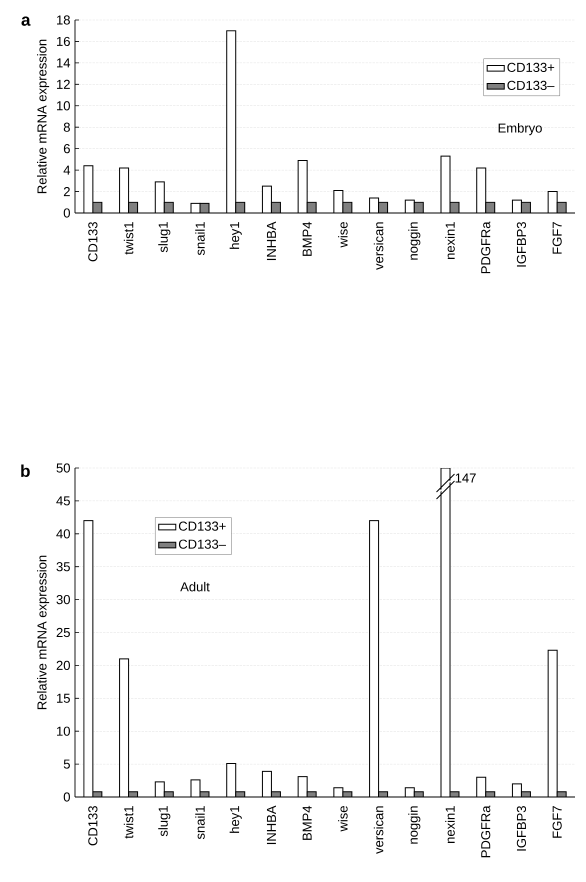 The width and height of the screenshot is (586, 882). What do you see at coordinates (63, 501) in the screenshot?
I see `y-tick-label: 45` at bounding box center [63, 501].